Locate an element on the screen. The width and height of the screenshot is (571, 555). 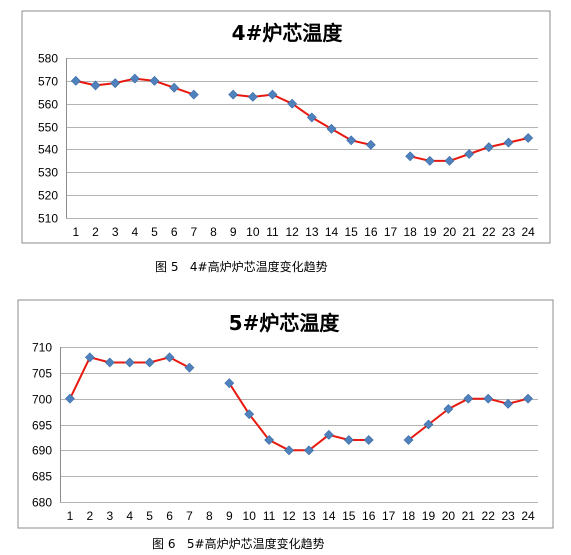
x-tick-label: 16 is located at coordinates (371, 232).